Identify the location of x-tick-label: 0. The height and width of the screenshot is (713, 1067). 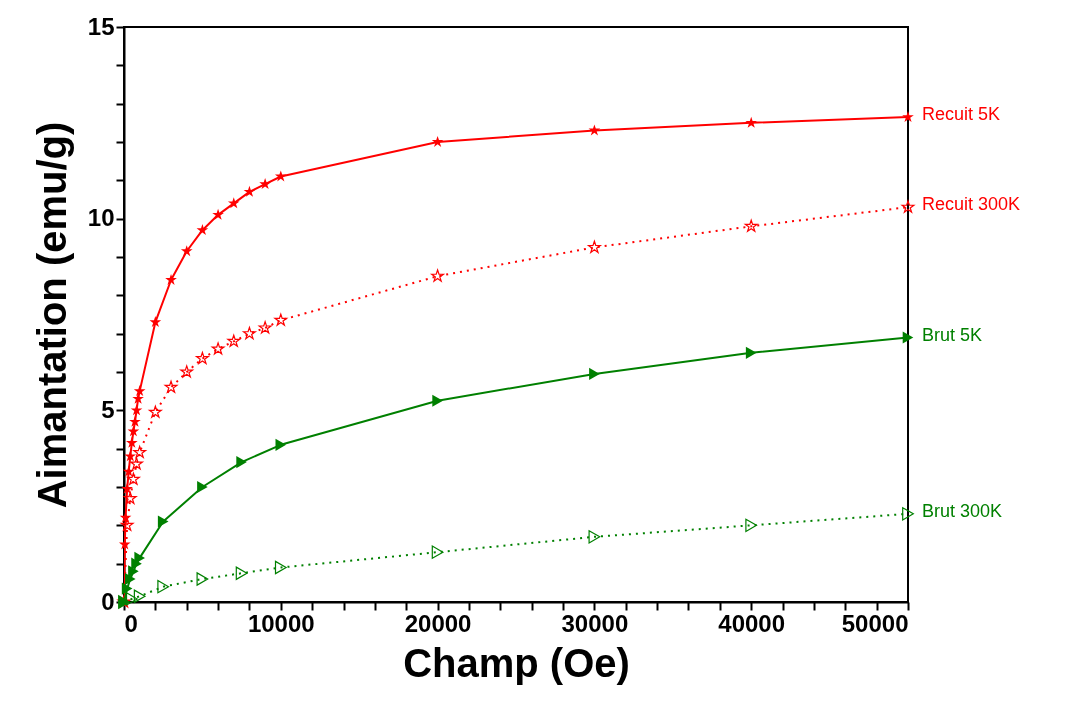
(131, 623).